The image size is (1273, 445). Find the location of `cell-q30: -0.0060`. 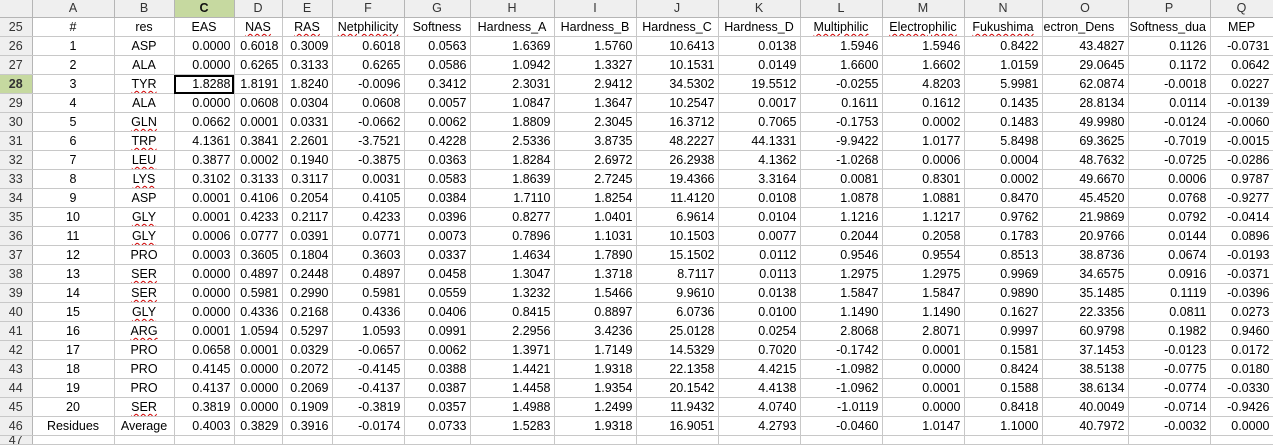

cell-q30: -0.0060 is located at coordinates (1241, 122).